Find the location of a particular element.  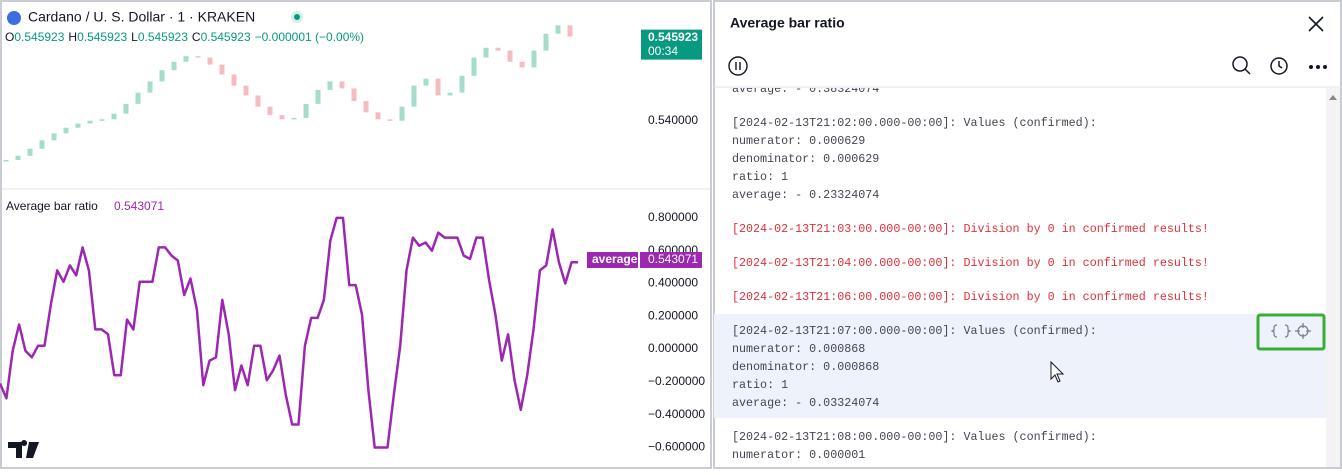

indicator-value: 0.543071 is located at coordinates (139, 206).